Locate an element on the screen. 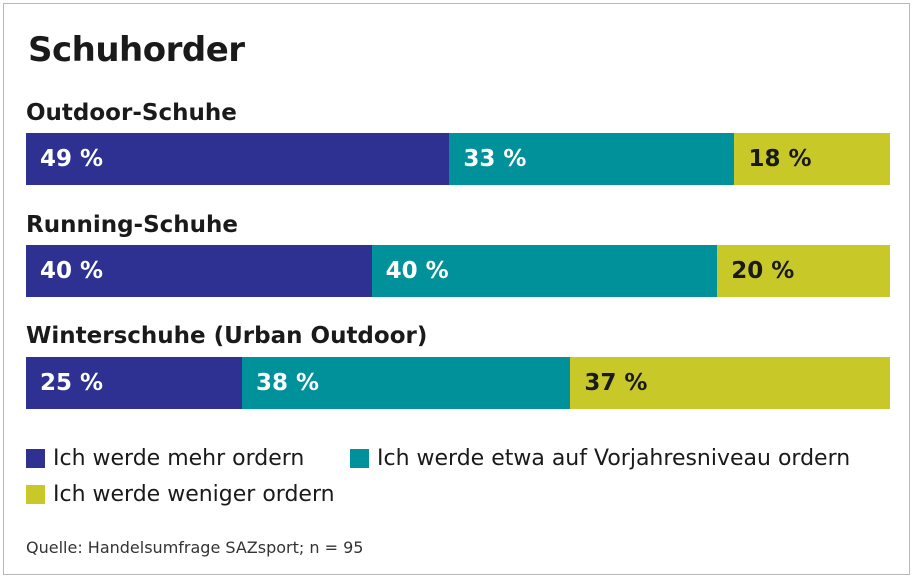 Image resolution: width=915 pixels, height=580 pixels. data-label: 38 % is located at coordinates (288, 383).